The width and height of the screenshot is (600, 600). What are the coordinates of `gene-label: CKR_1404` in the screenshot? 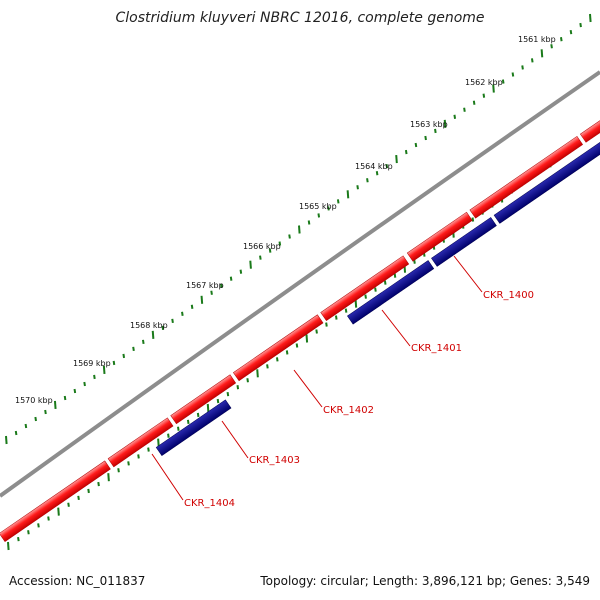 It's located at (209, 503).